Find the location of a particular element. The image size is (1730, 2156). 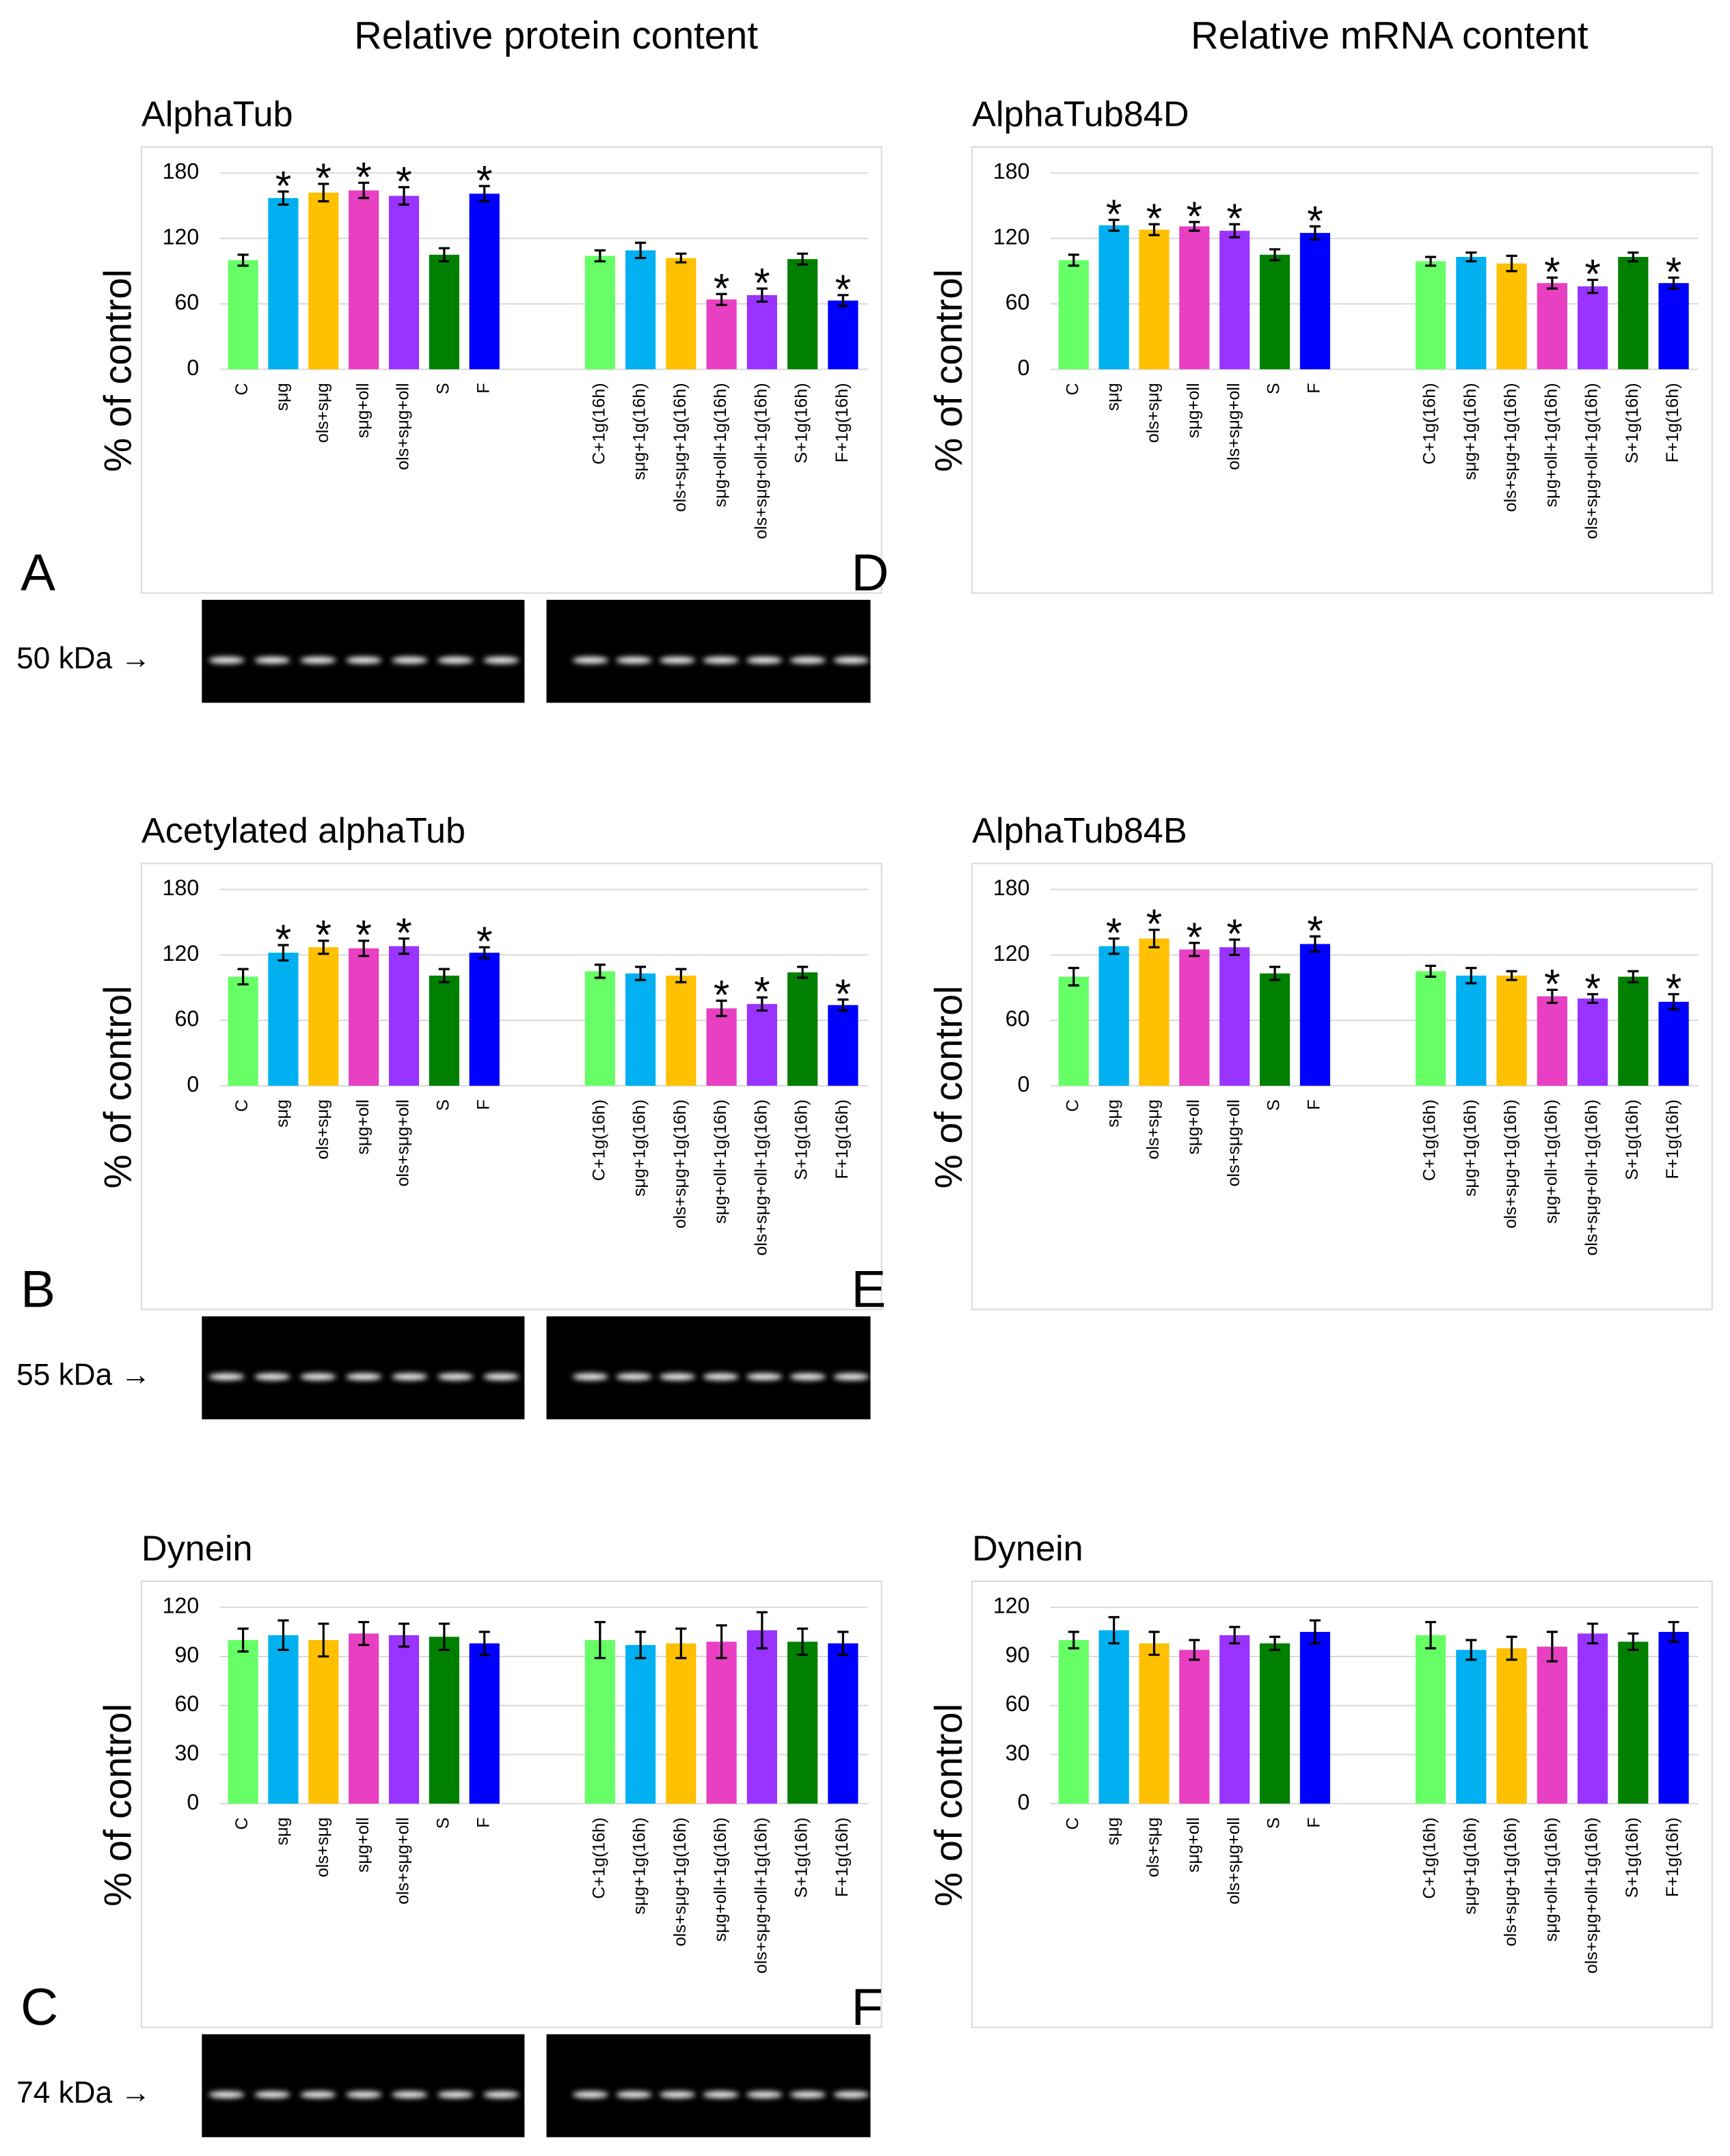

panel-letter: E is located at coordinates (868, 1289).